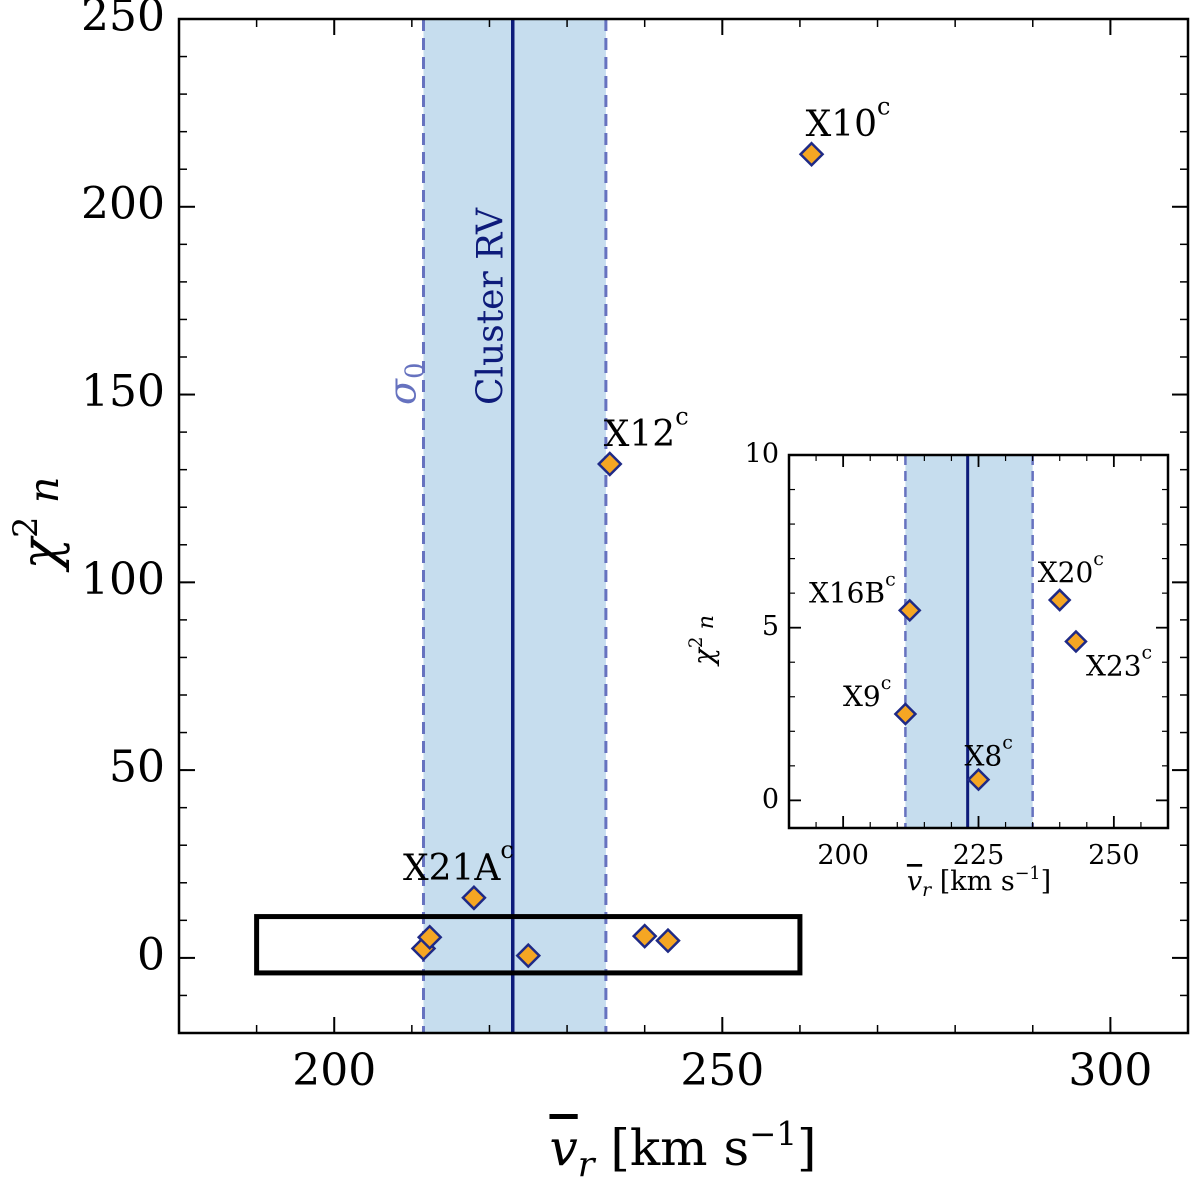  I want to click on inset-point-label-x23: X23c, so click(1119, 661).